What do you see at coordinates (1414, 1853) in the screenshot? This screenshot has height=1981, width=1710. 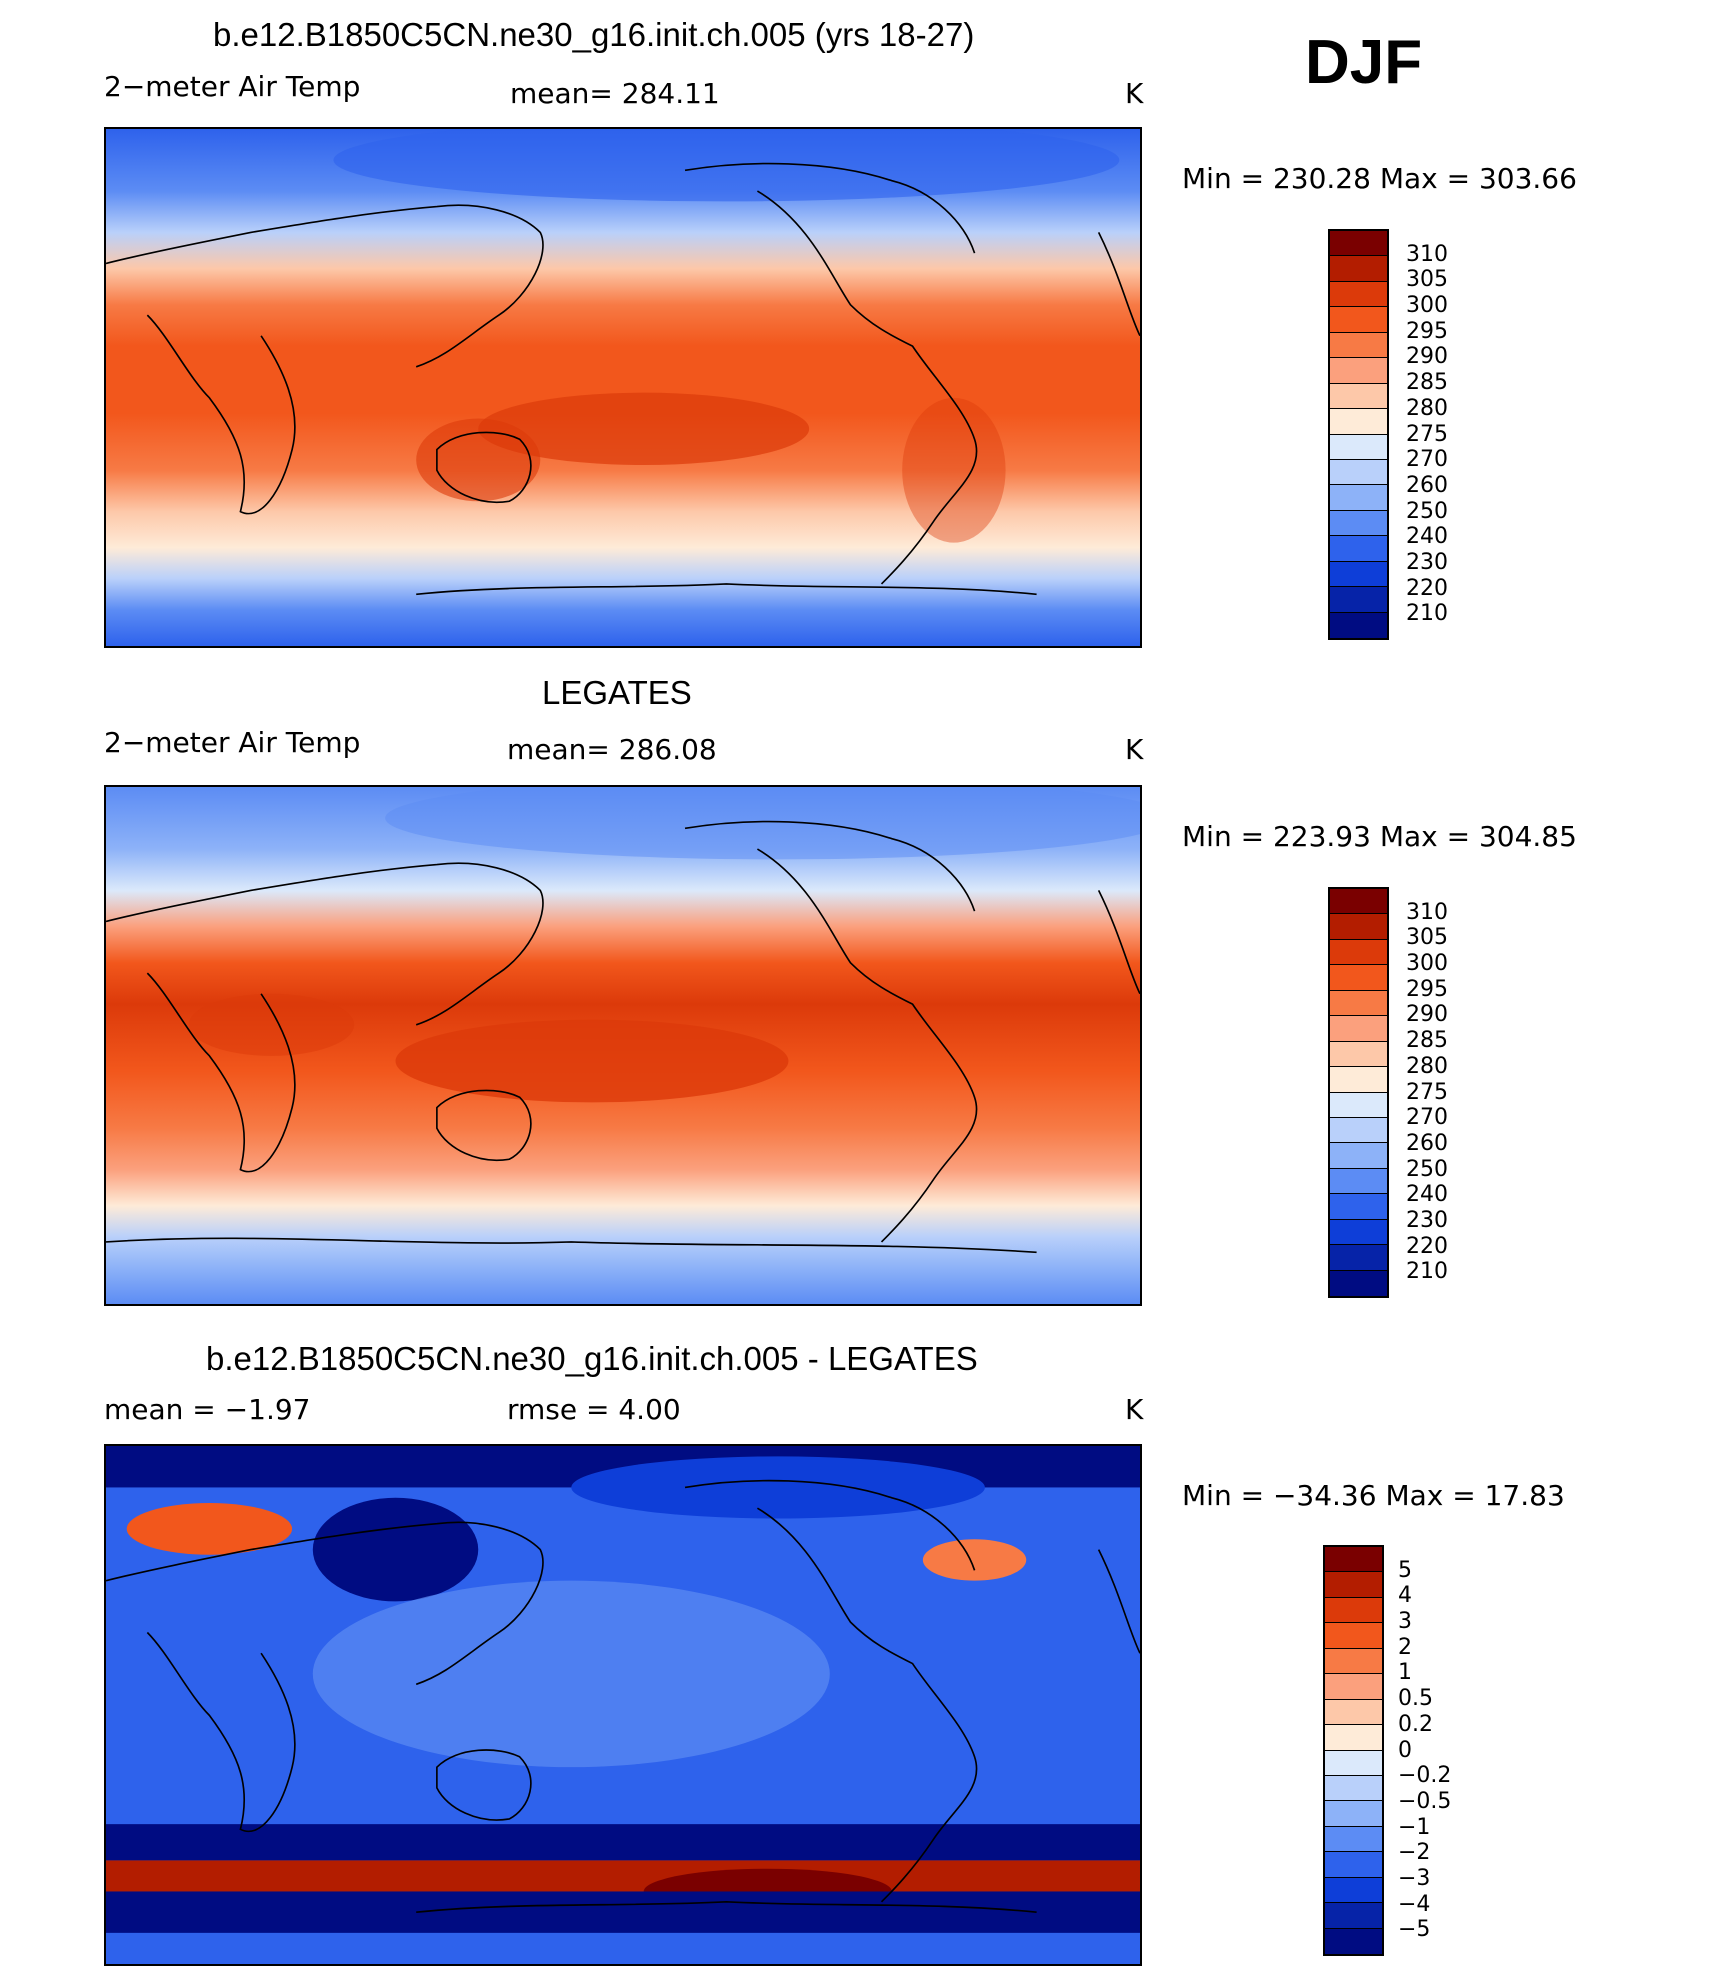 I see `colorbar-tick-label: −2` at bounding box center [1414, 1853].